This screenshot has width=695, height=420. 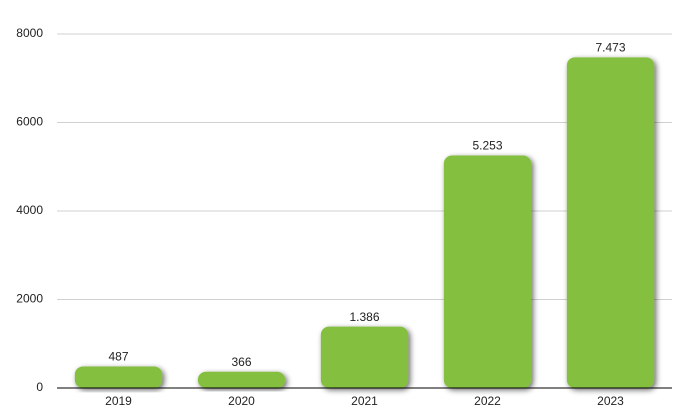 I want to click on x-tick-label: 2023, so click(x=610, y=401).